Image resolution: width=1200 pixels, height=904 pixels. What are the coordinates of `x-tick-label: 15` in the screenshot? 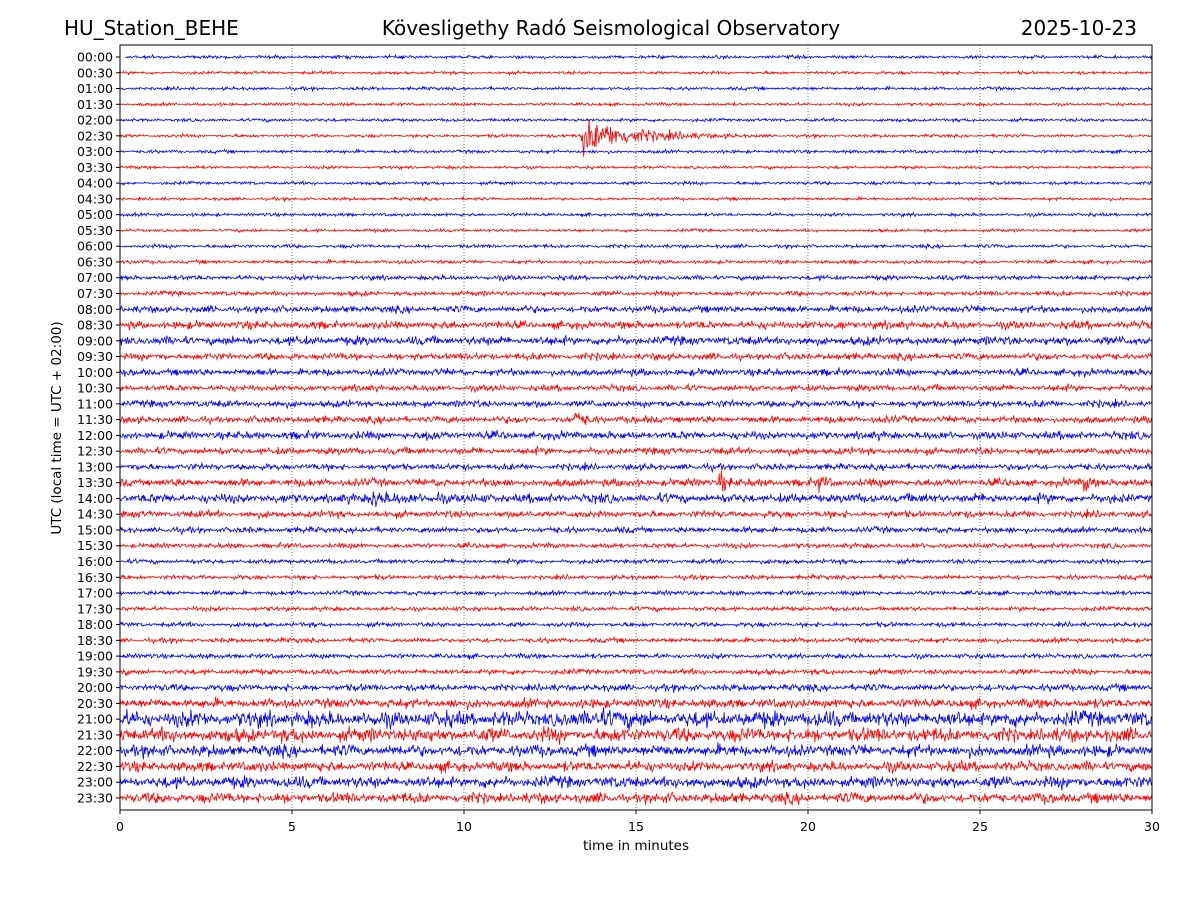 It's located at (636, 826).